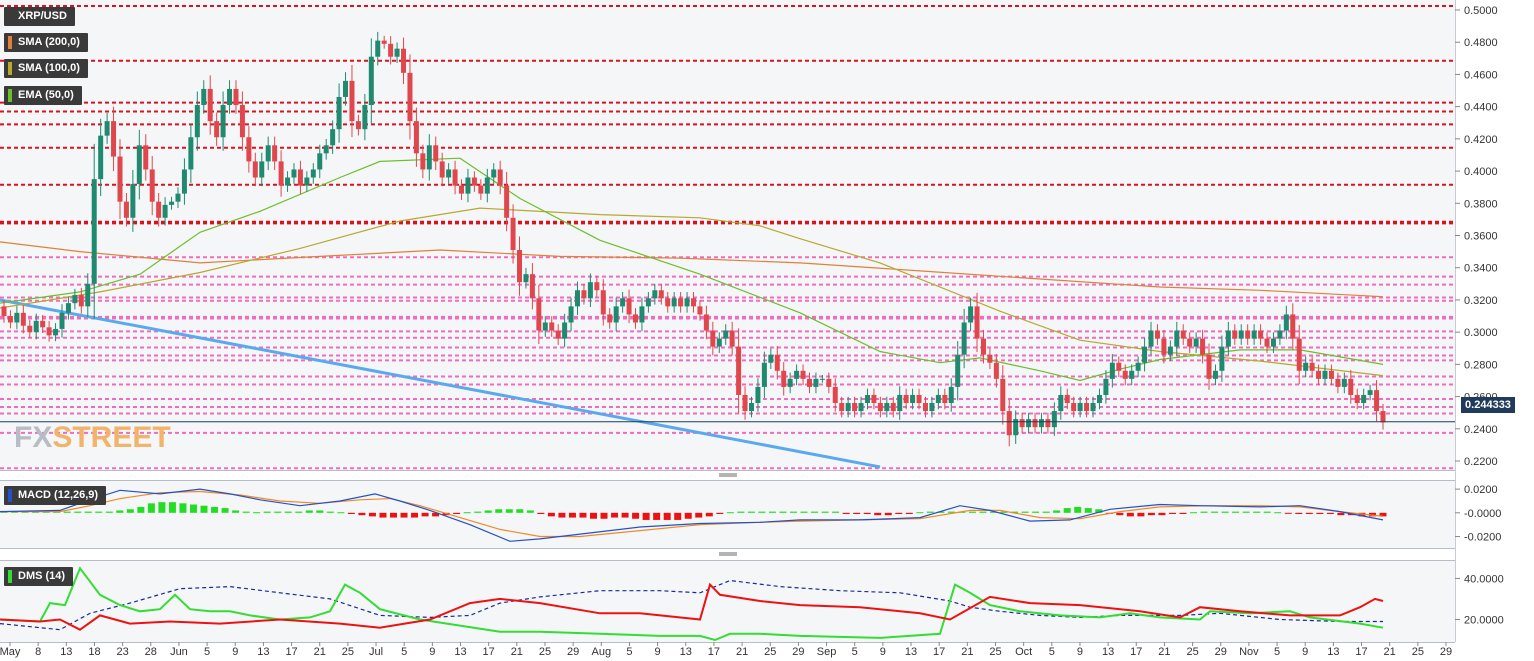 The width and height of the screenshot is (1534, 661). I want to click on legend-sma100: SMA (100,0), so click(46, 68).